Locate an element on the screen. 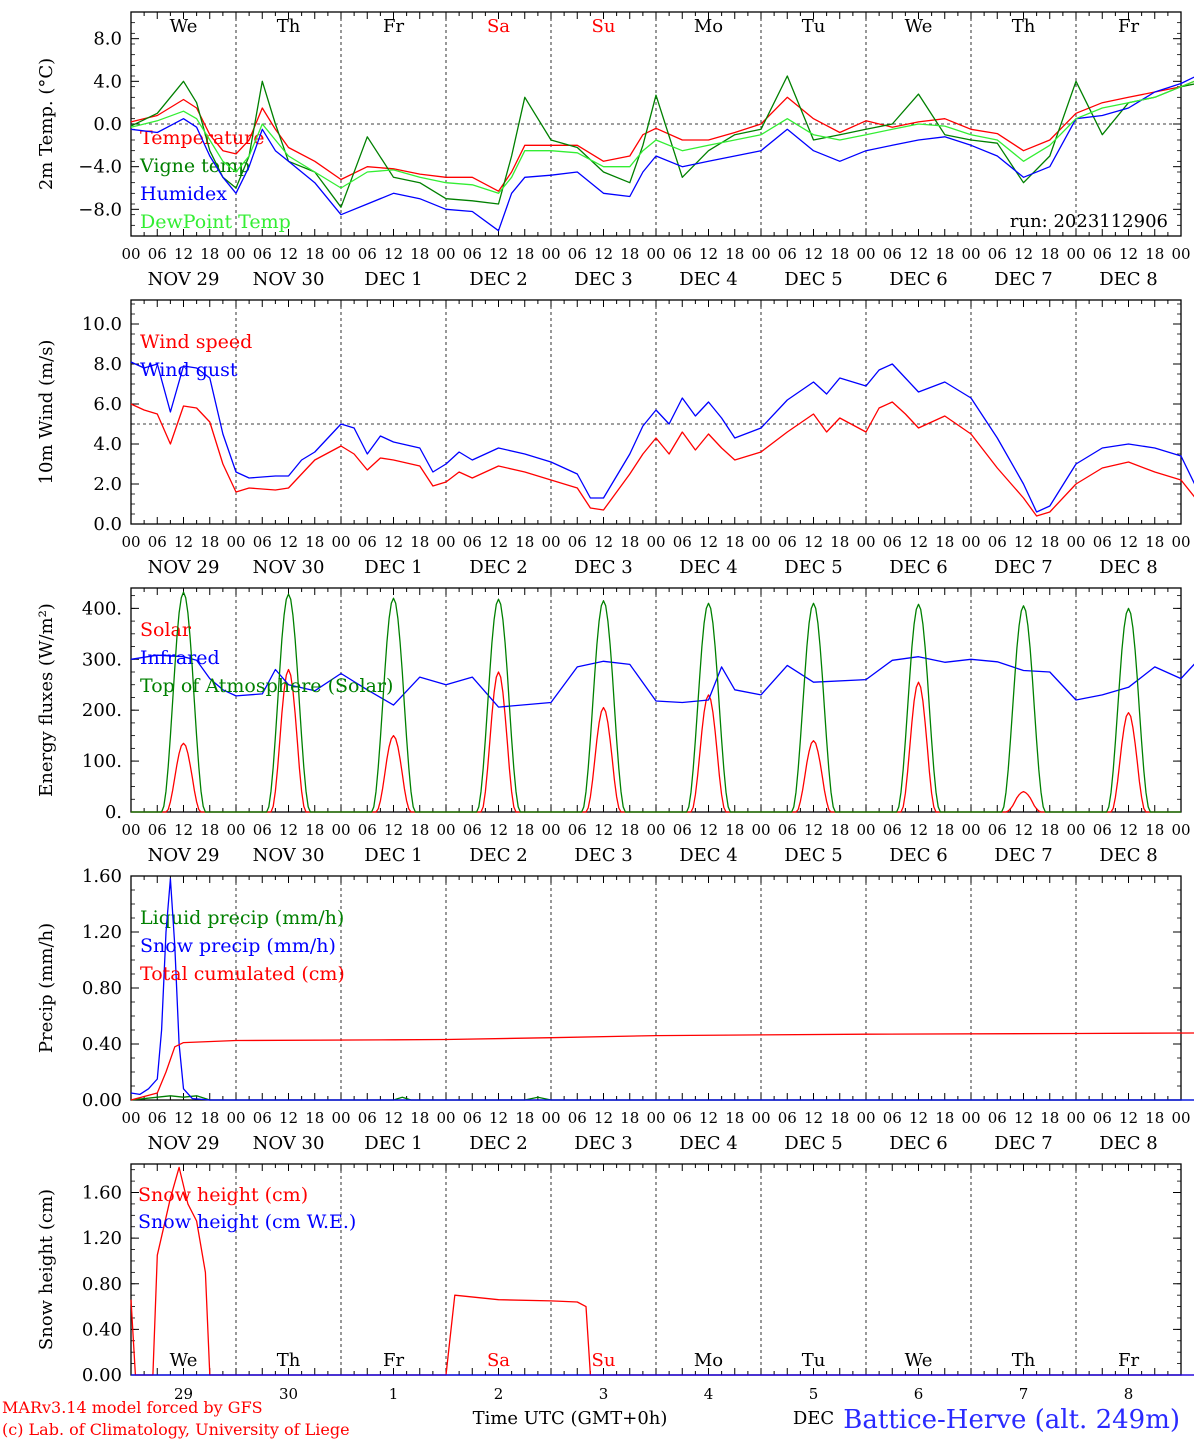 Image resolution: width=1194 pixels, height=1440 pixels. panel-frame is located at coordinates (656, 412).